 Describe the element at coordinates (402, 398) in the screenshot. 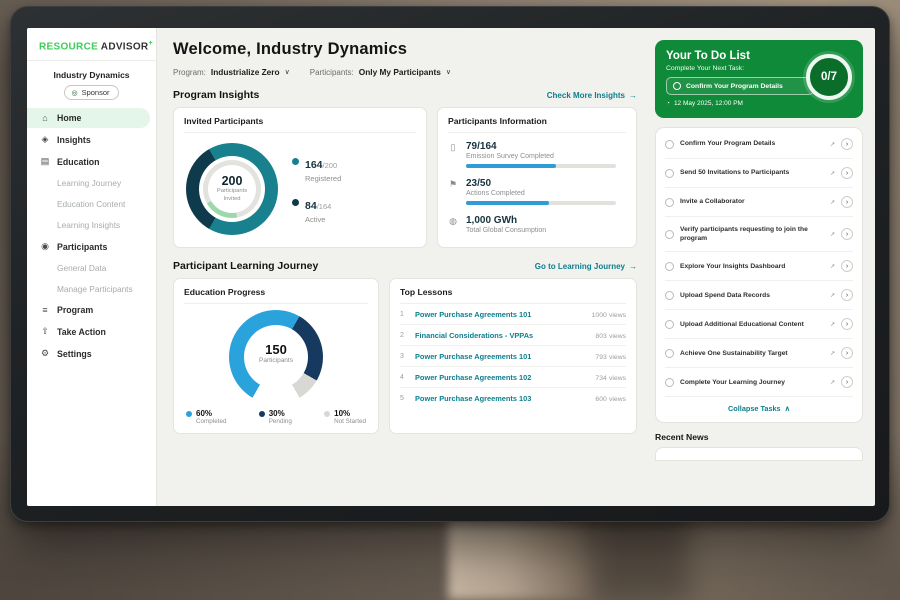

I see `lesson-rank: 5` at that location.